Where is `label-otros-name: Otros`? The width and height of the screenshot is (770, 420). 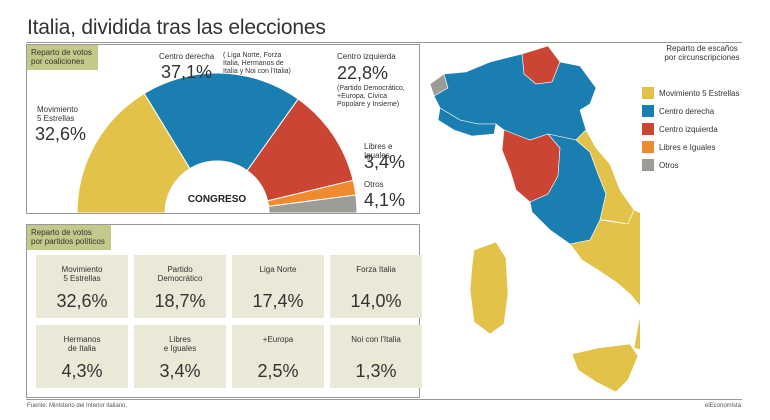
label-otros-name: Otros is located at coordinates (374, 184).